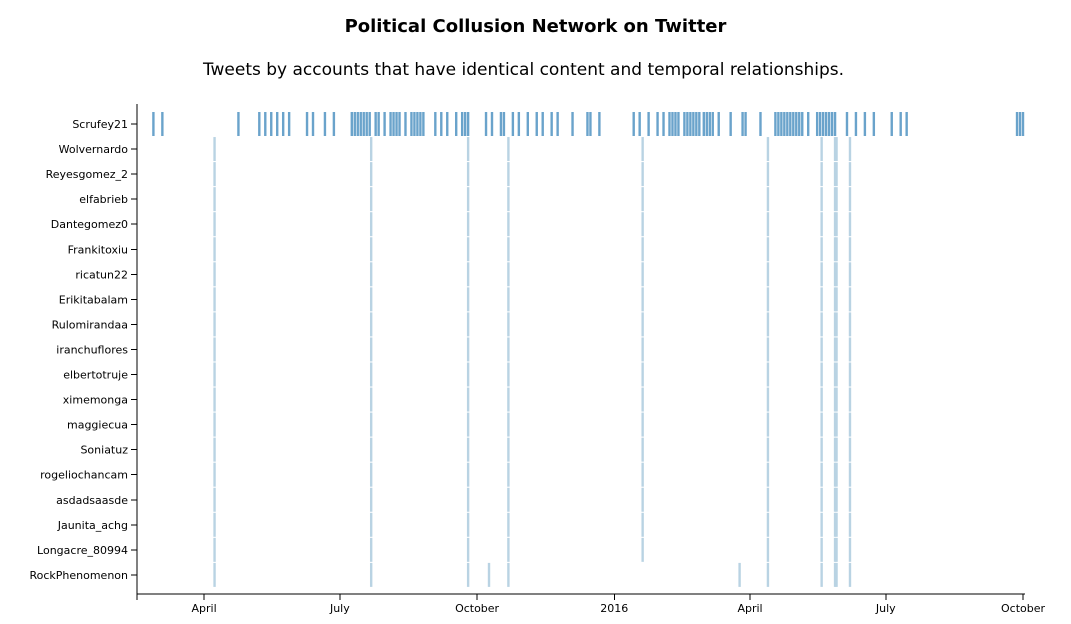  I want to click on x-axis: April July October 2016 April July October, so click(590, 604).